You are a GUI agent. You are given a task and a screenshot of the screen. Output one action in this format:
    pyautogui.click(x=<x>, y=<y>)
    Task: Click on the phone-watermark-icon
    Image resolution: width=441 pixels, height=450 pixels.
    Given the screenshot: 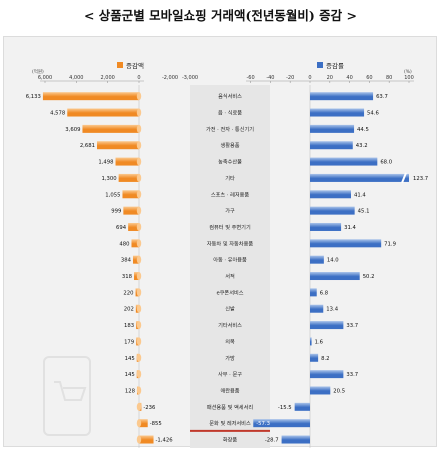 What is the action you would take?
    pyautogui.click(x=67, y=396)
    